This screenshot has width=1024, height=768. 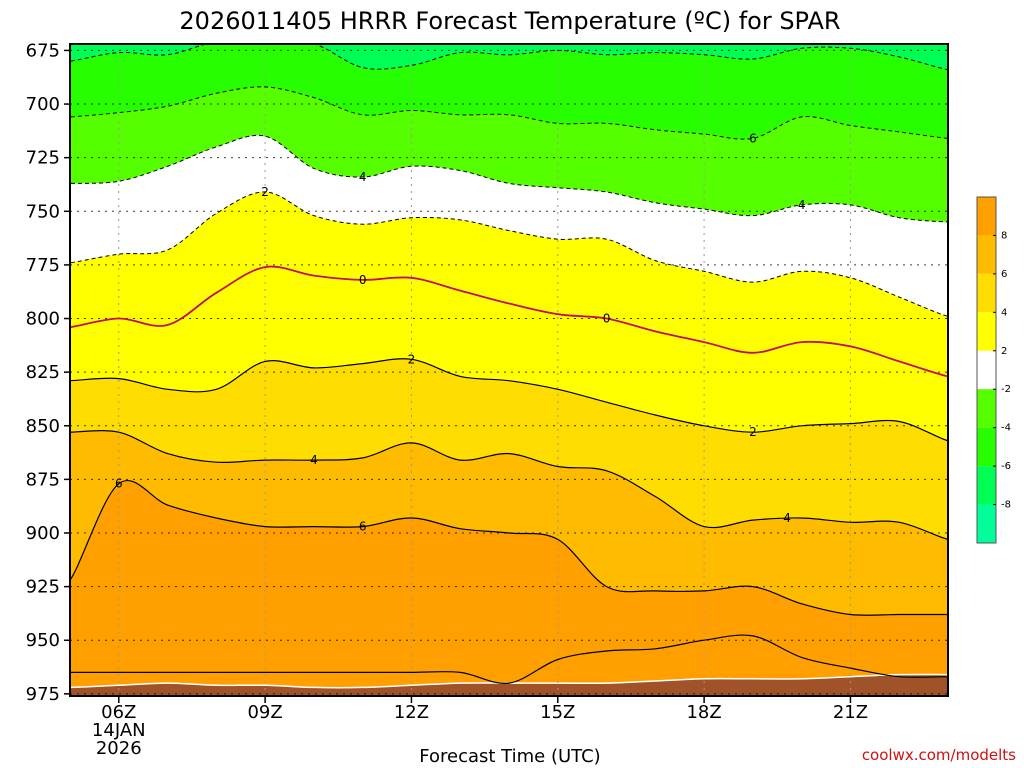 I want to click on colorbar-frame, so click(x=986, y=370).